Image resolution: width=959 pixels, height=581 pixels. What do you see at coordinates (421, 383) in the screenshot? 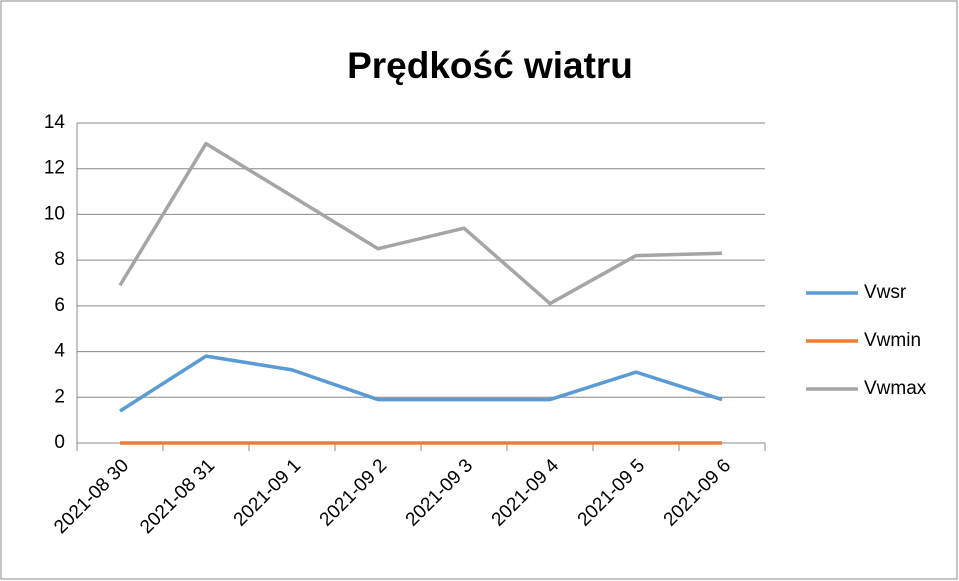
I see `series-line` at bounding box center [421, 383].